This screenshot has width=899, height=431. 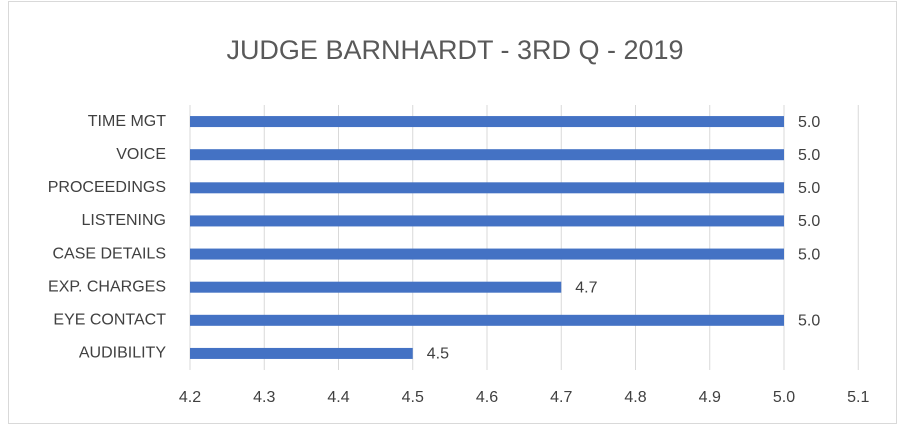 I want to click on y-tick-label: LISTENING, so click(x=124, y=220).